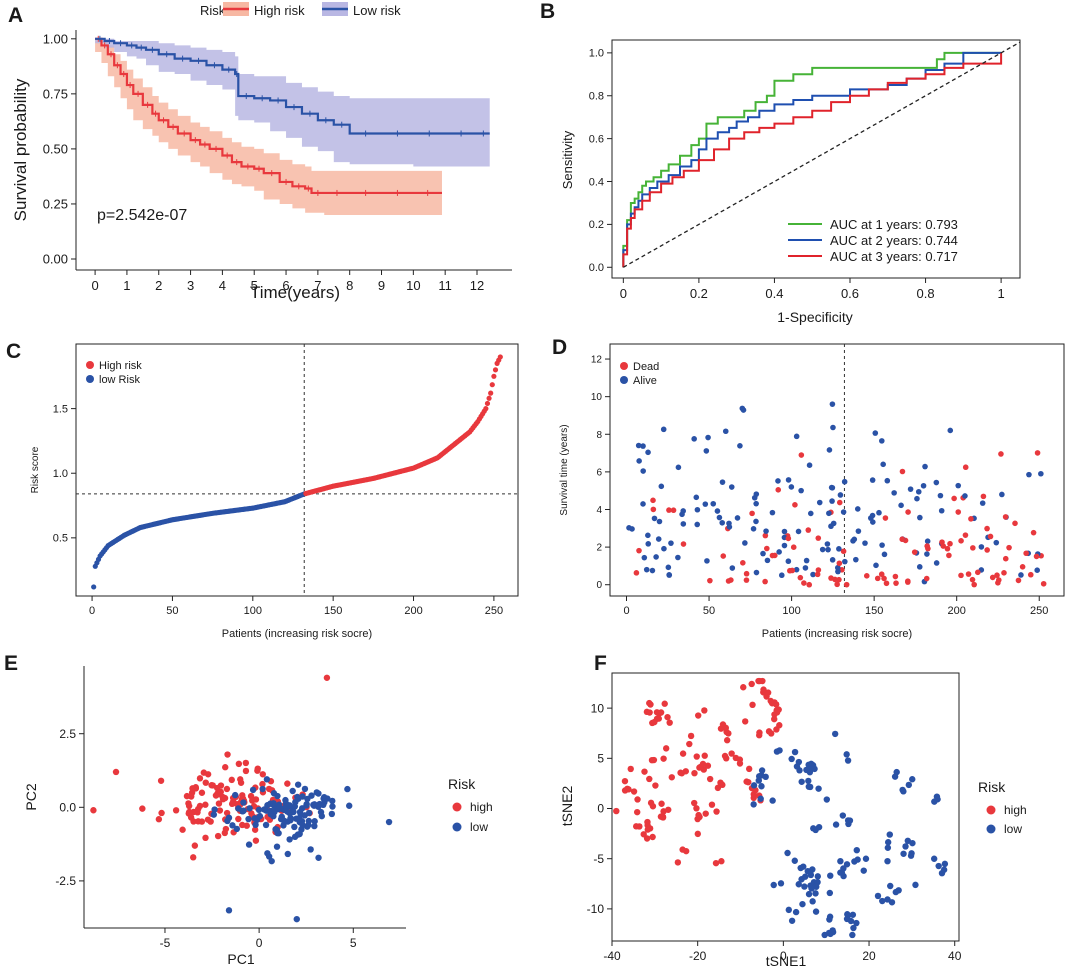 The height and width of the screenshot is (971, 1065). What do you see at coordinates (599, 435) in the screenshot?
I see `d-ytick-label-4: 8` at bounding box center [599, 435].